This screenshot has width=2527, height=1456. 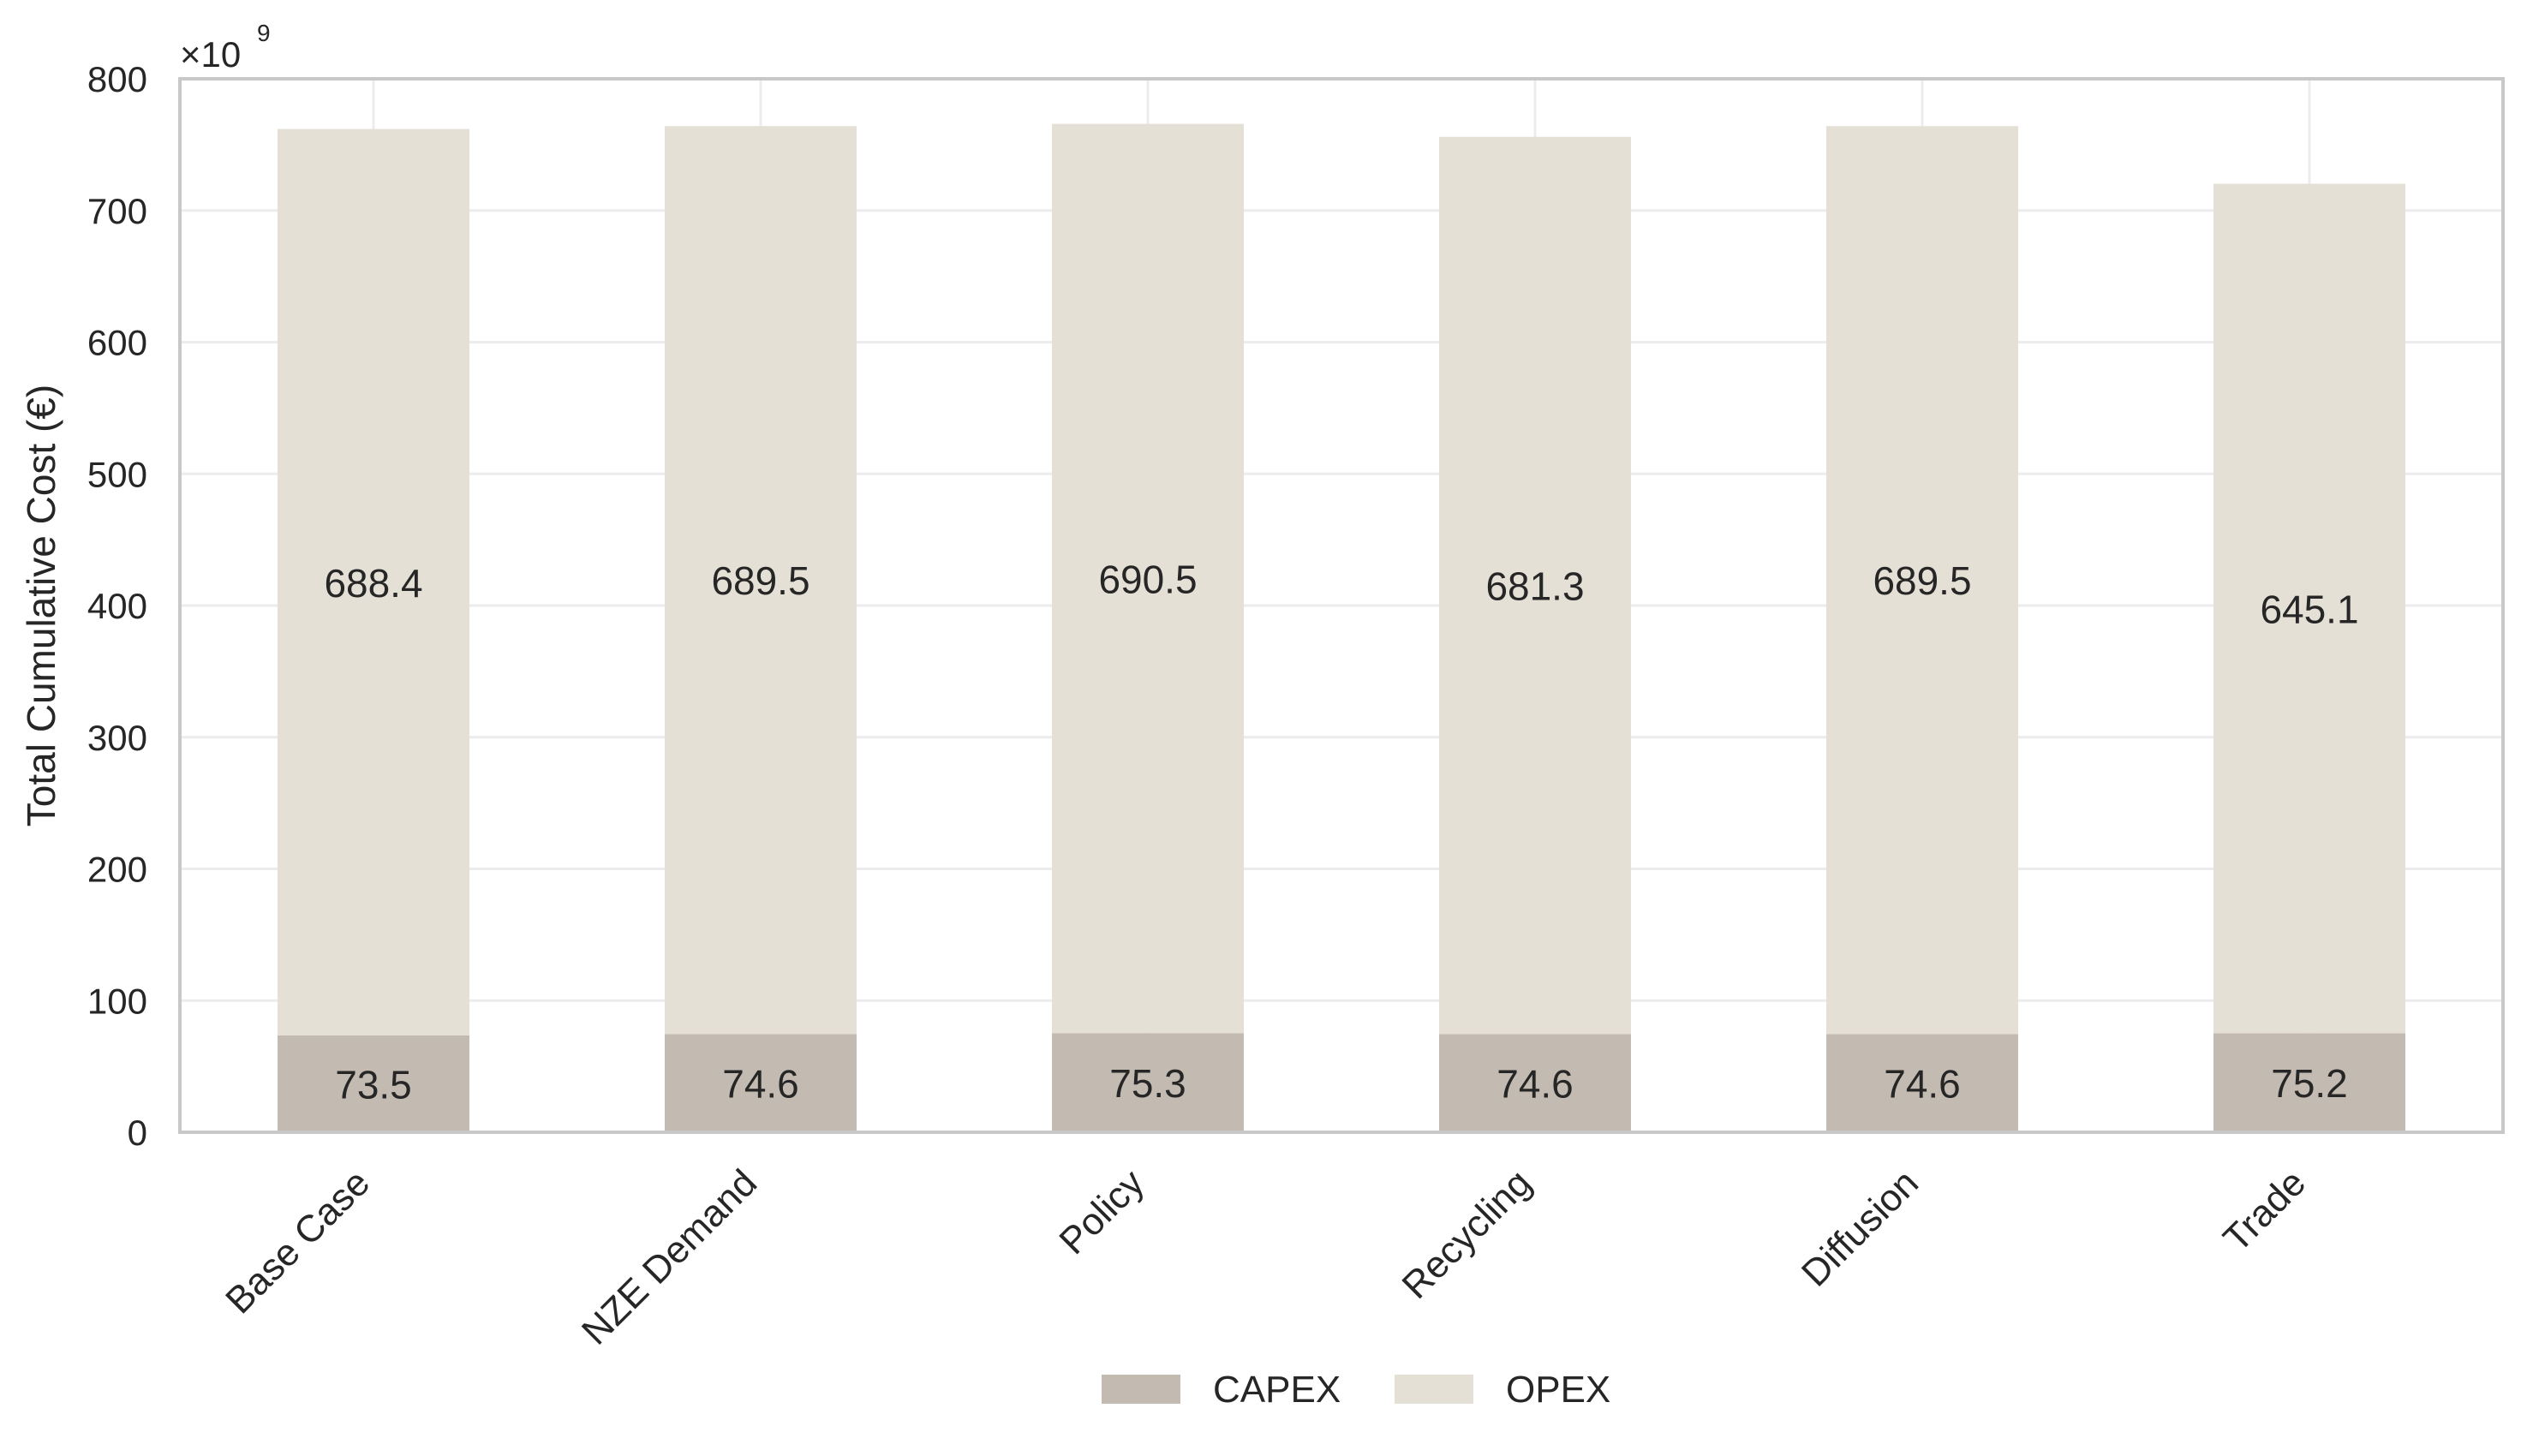 I want to click on y-axis-scale-factor: ×10 9, so click(x=225, y=47).